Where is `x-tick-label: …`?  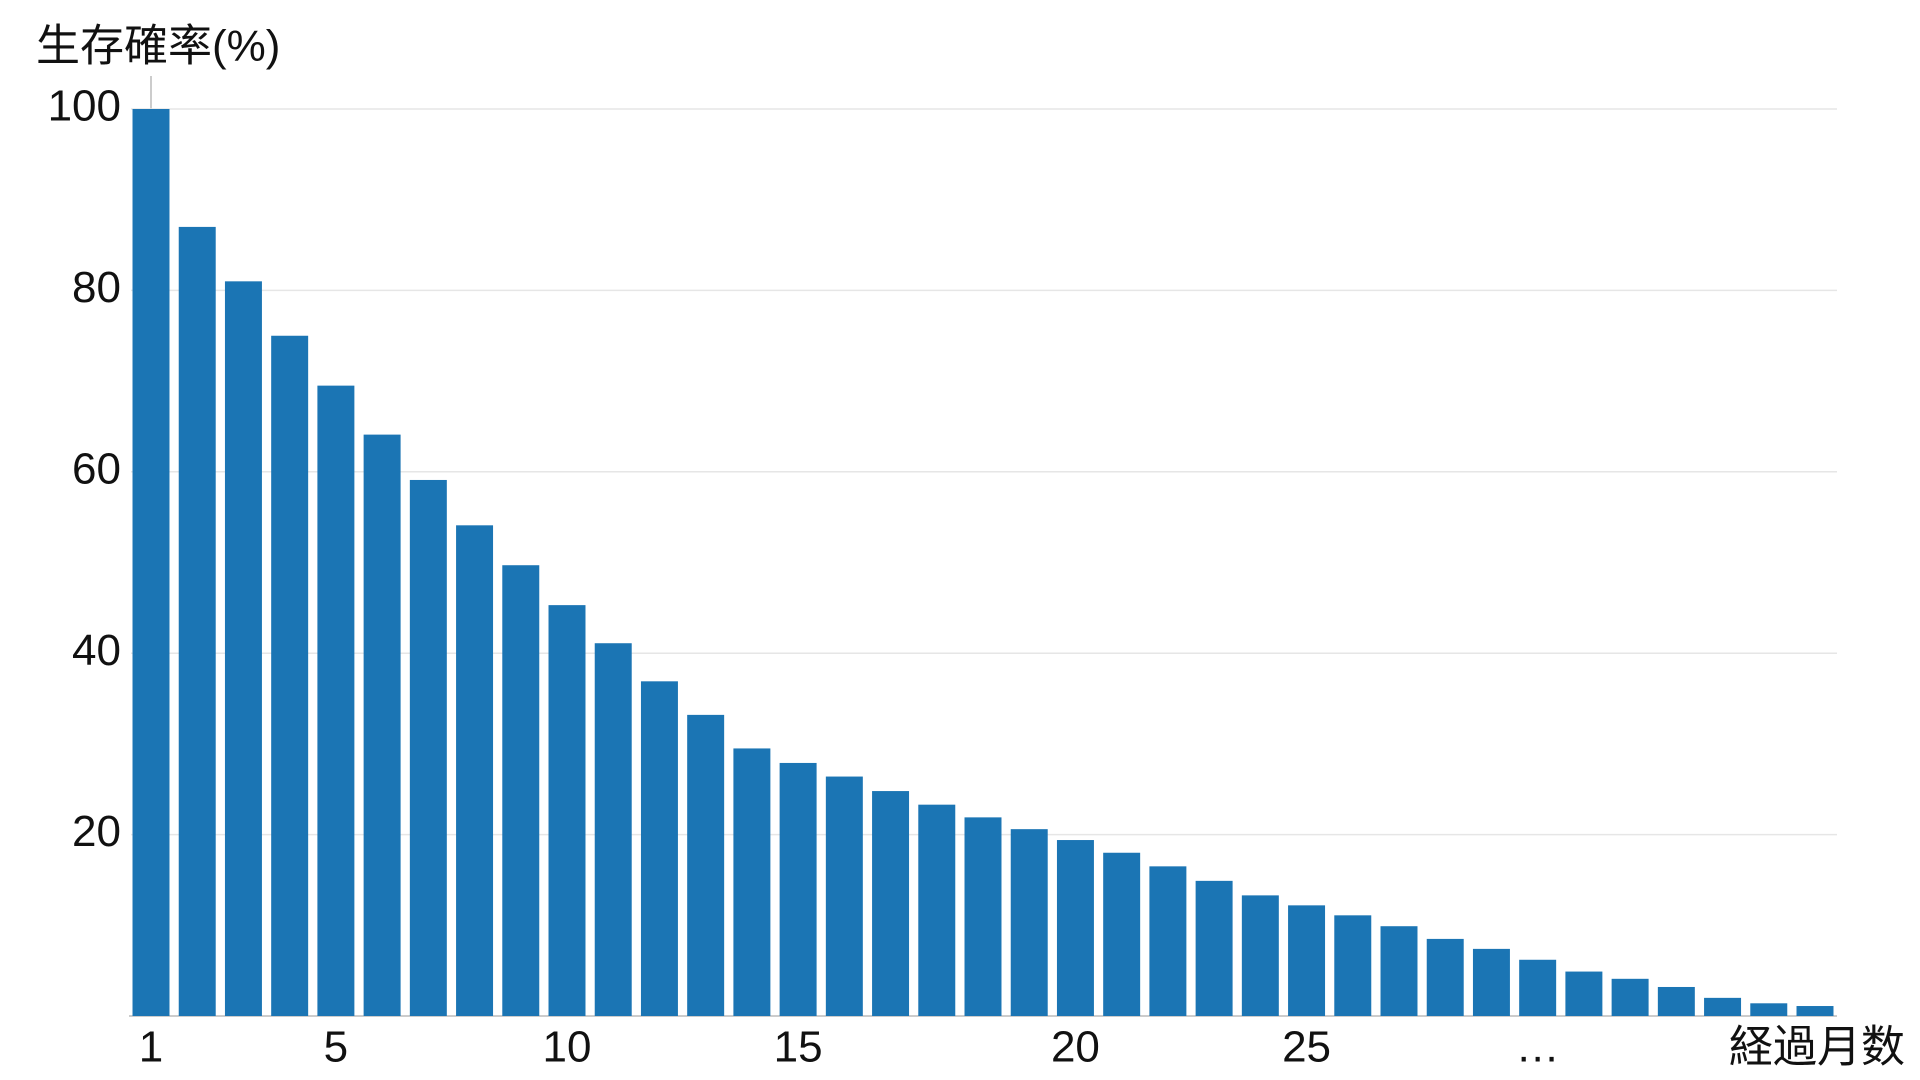
x-tick-label: … is located at coordinates (1538, 1047).